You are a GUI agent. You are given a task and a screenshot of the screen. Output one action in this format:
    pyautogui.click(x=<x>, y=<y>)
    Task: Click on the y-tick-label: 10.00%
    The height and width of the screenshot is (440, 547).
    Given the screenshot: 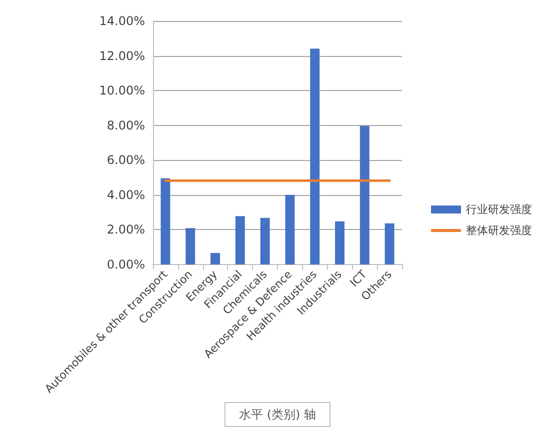 What is the action you would take?
    pyautogui.click(x=122, y=91)
    